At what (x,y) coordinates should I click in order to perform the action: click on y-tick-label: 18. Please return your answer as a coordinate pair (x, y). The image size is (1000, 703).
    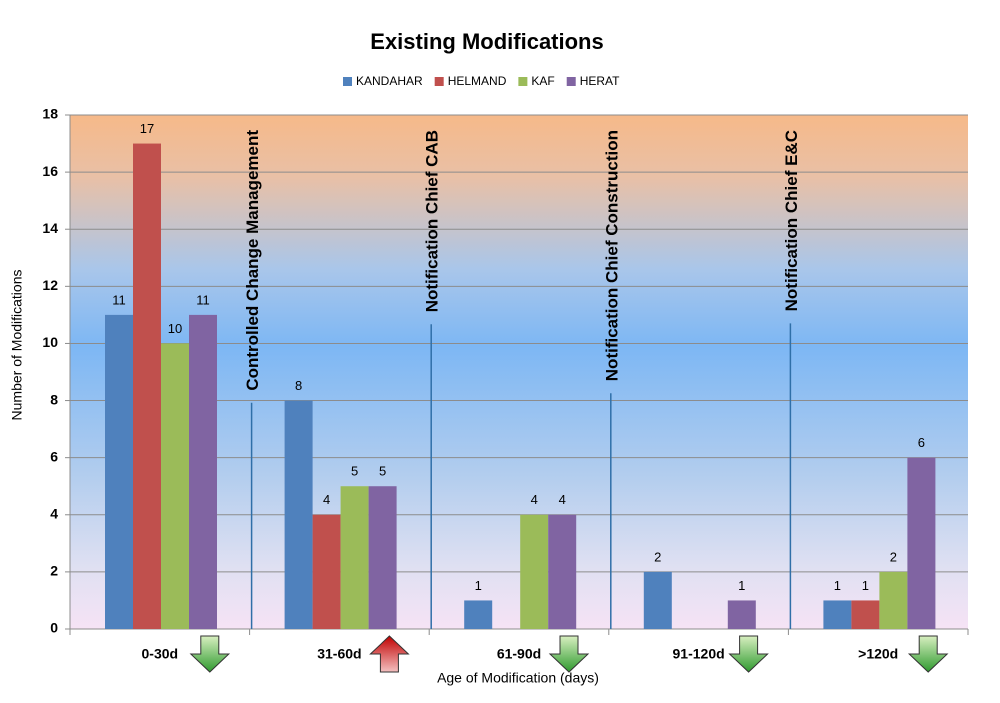
    Looking at the image, I should click on (50, 114).